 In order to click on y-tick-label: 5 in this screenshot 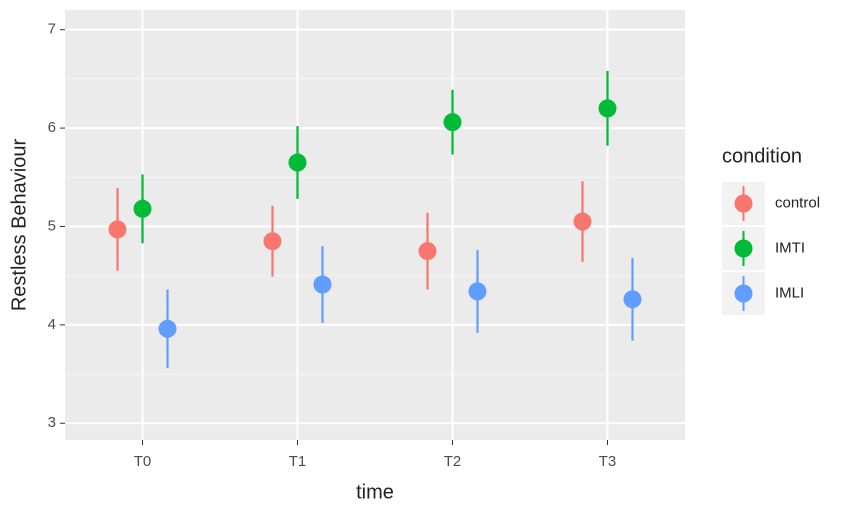, I will do `click(52, 225)`.